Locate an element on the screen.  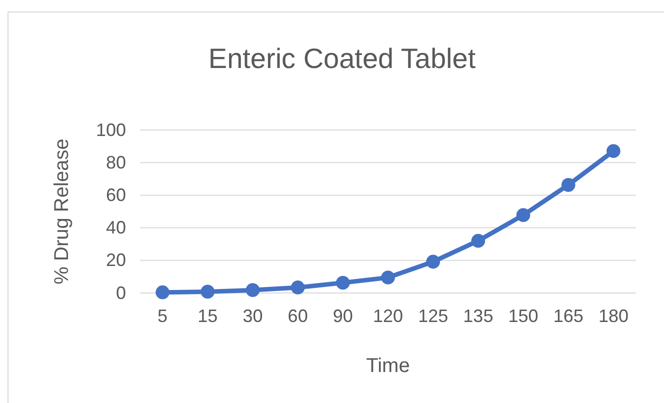
y-tick-label: 40 is located at coordinates (116, 228).